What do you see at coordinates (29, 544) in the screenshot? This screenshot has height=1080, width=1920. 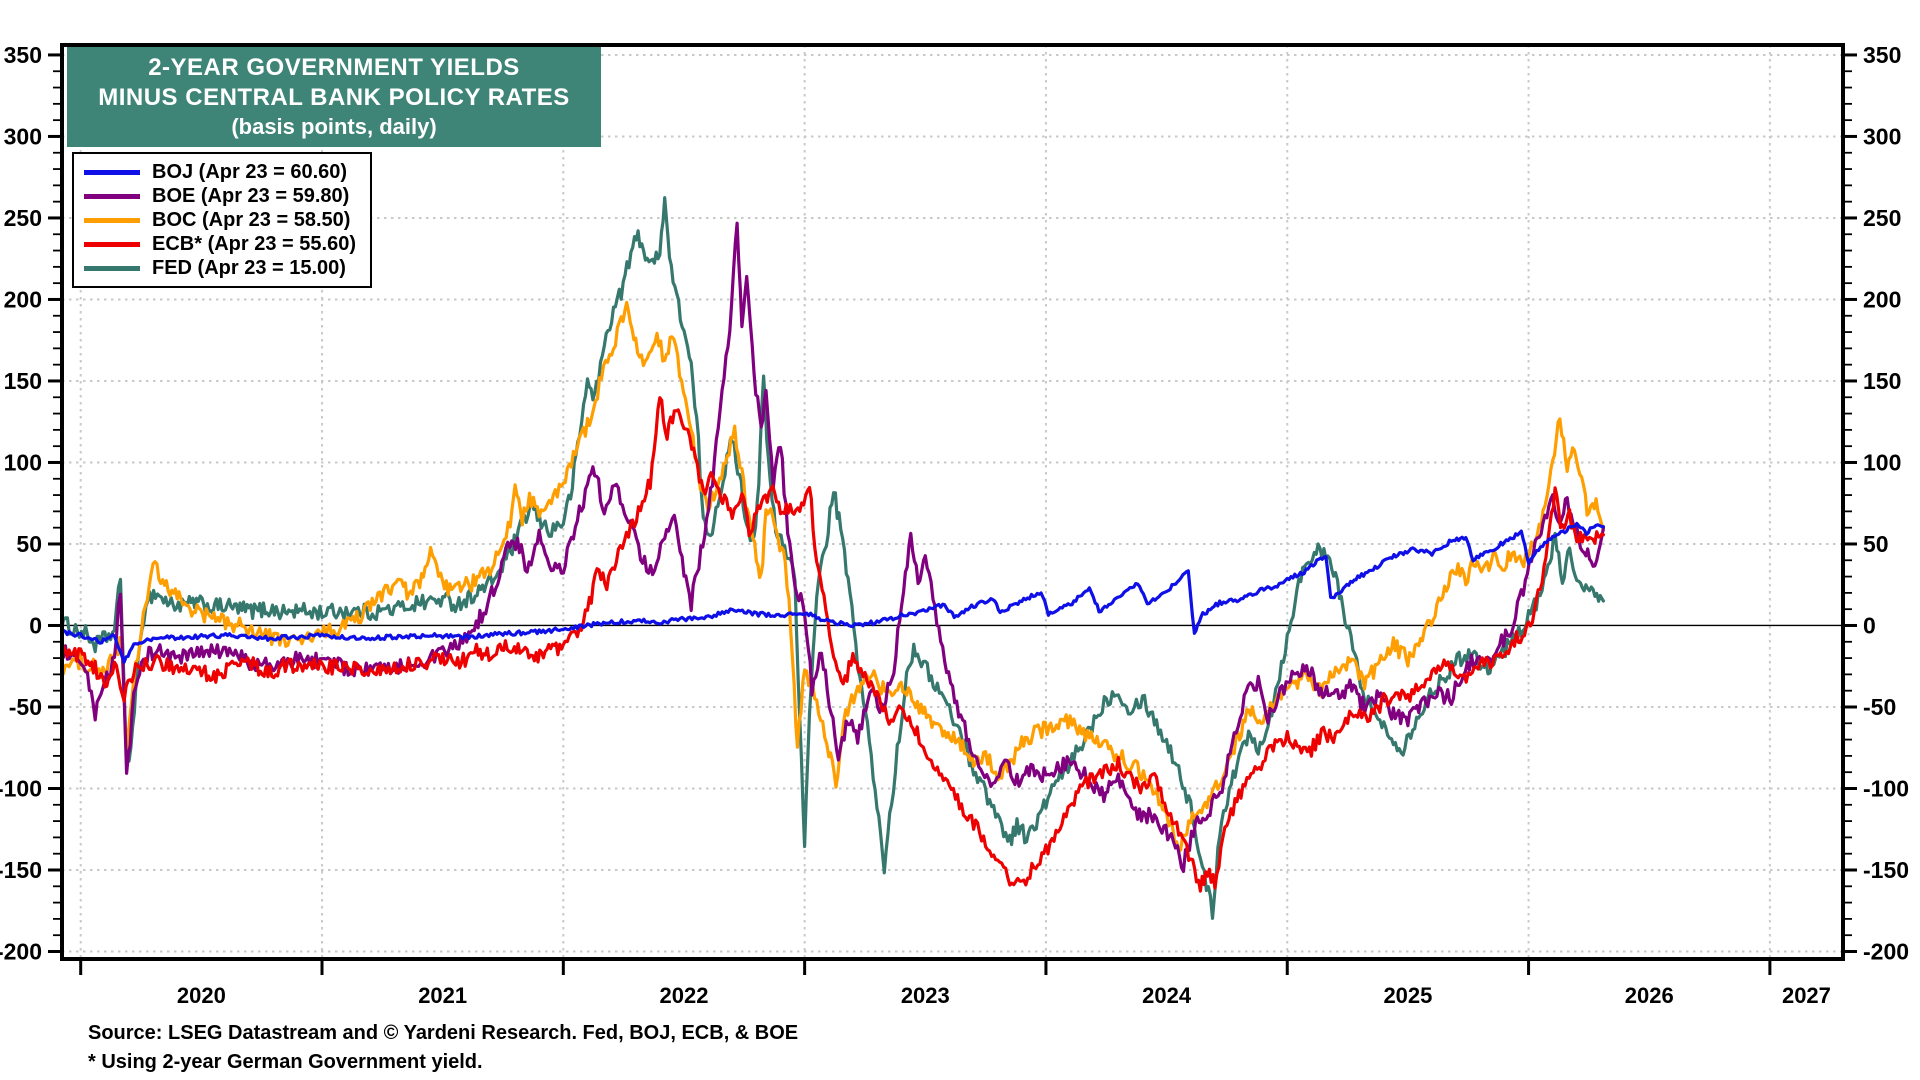 I see `y-axis-label-left: 50` at bounding box center [29, 544].